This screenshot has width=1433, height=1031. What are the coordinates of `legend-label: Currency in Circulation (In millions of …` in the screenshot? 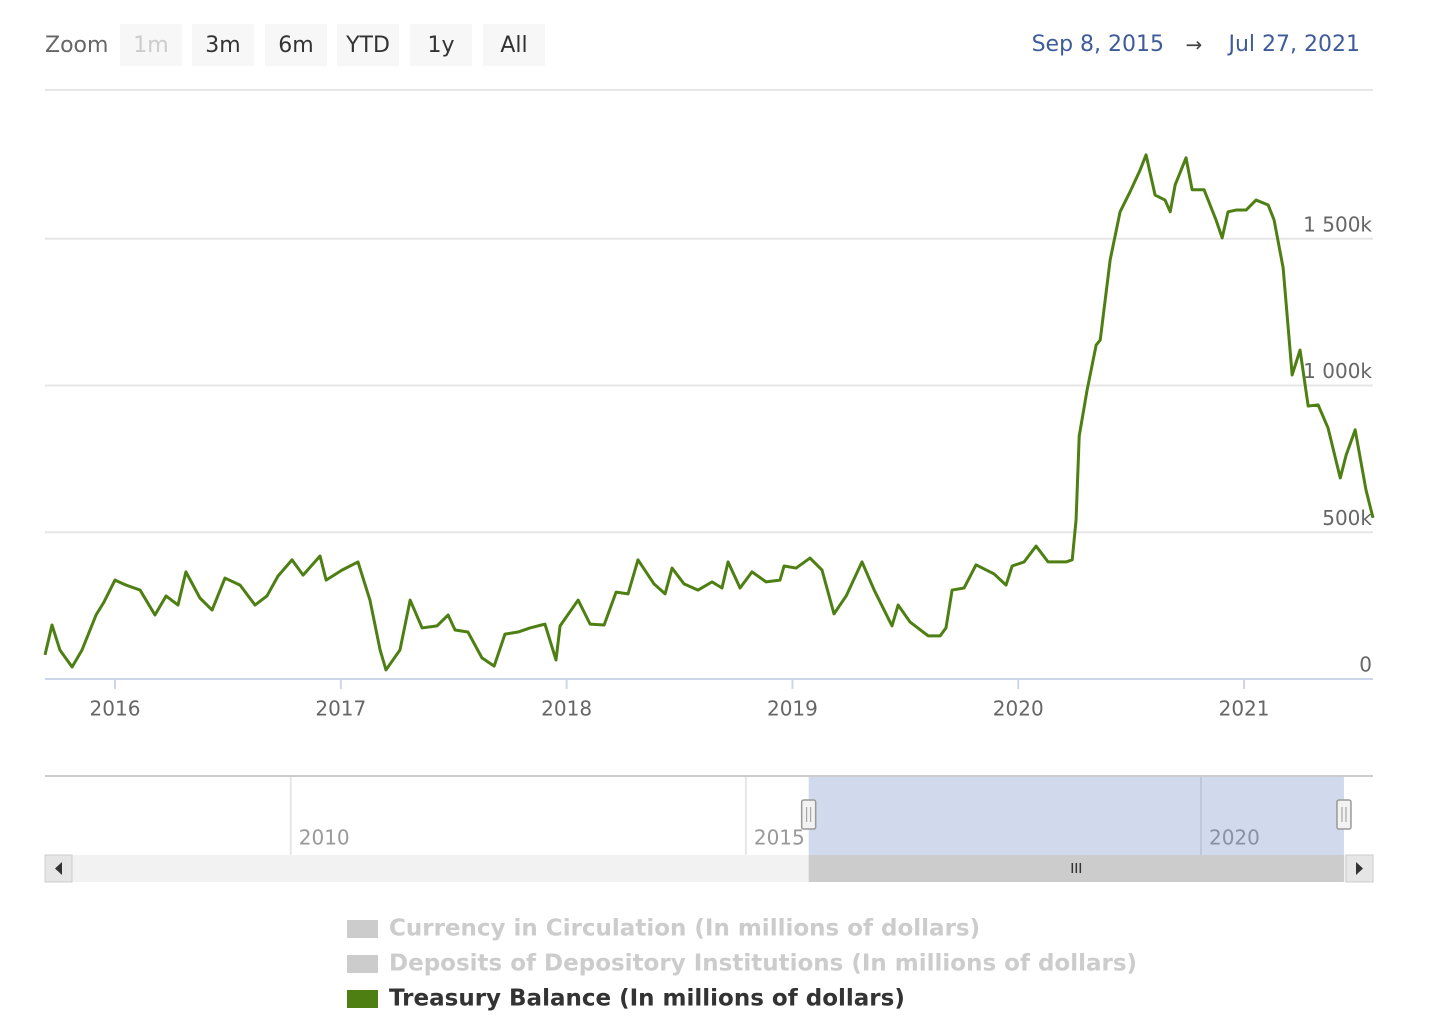 It's located at (684, 929).